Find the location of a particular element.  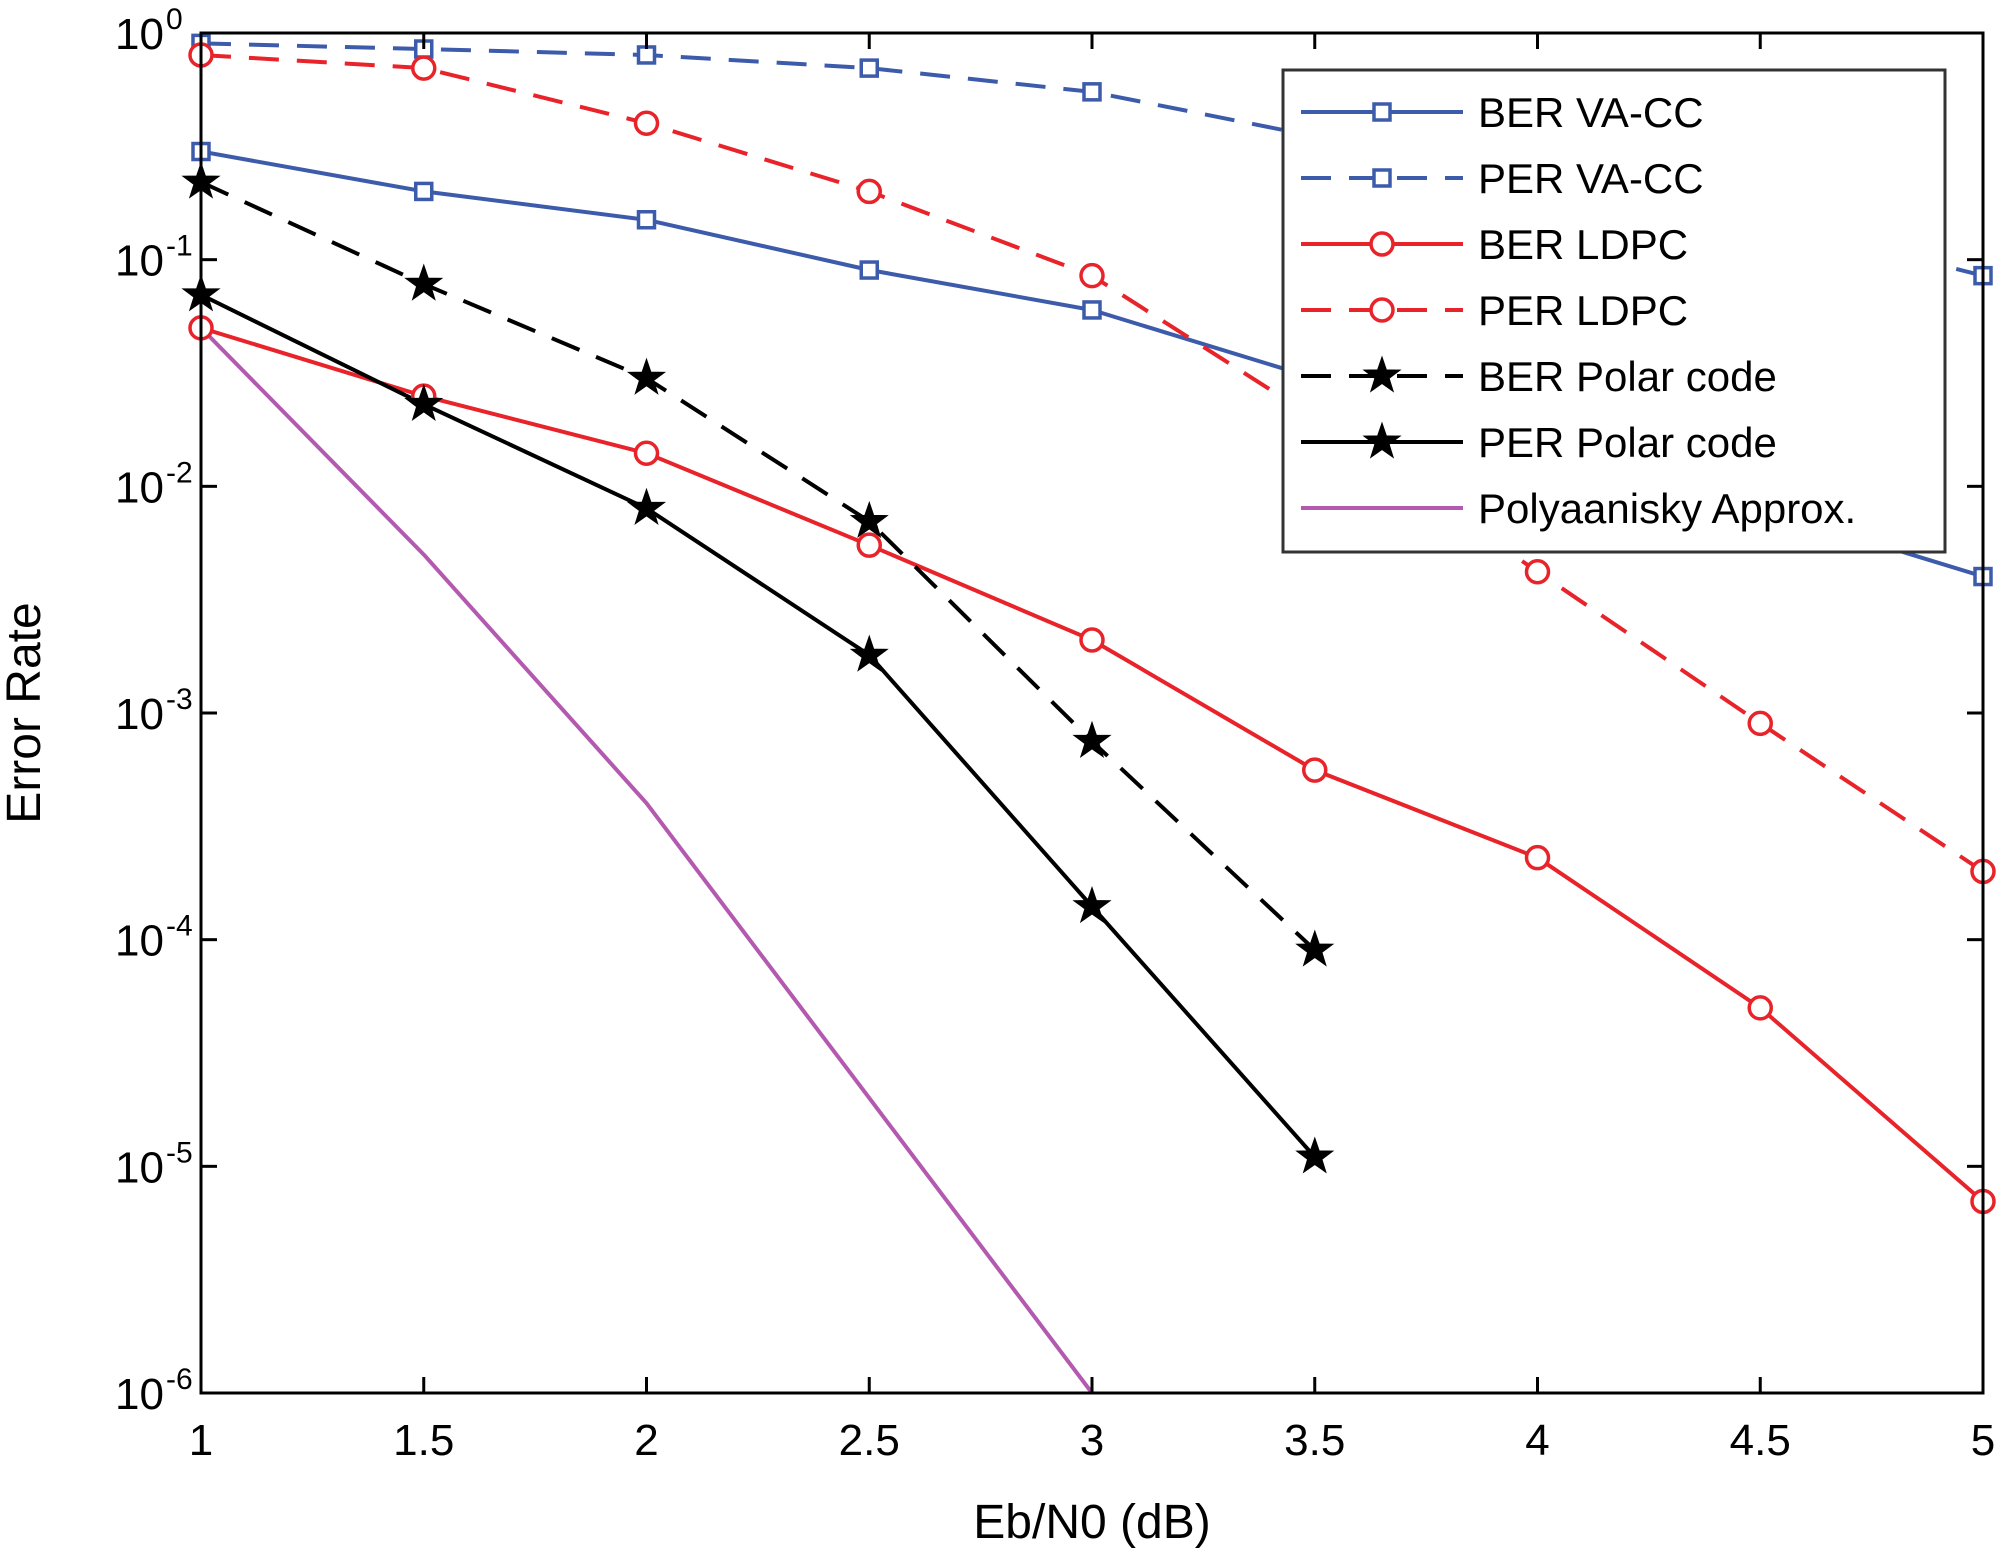

legend-label-ber-polar-code: BER Polar code is located at coordinates (1627, 376).